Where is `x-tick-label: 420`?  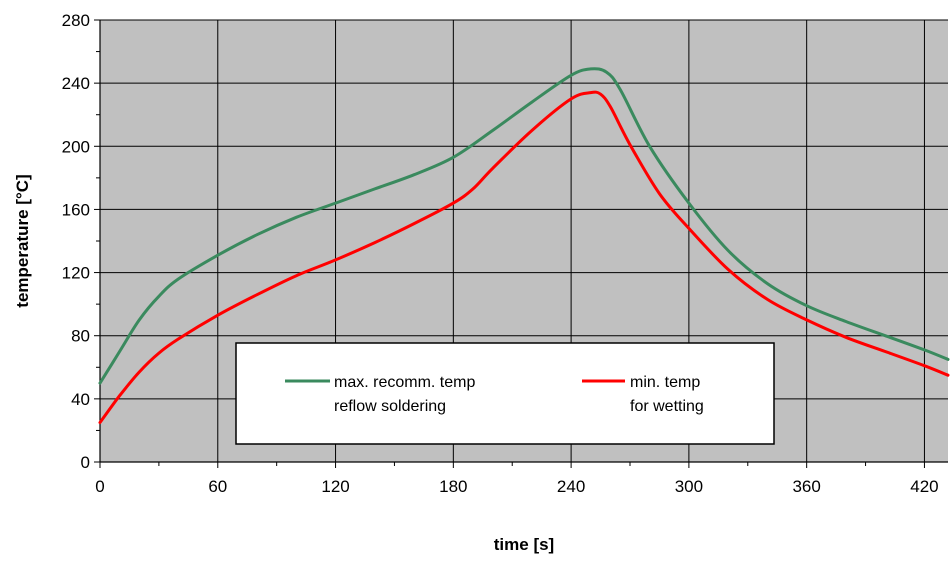
x-tick-label: 420 is located at coordinates (924, 486).